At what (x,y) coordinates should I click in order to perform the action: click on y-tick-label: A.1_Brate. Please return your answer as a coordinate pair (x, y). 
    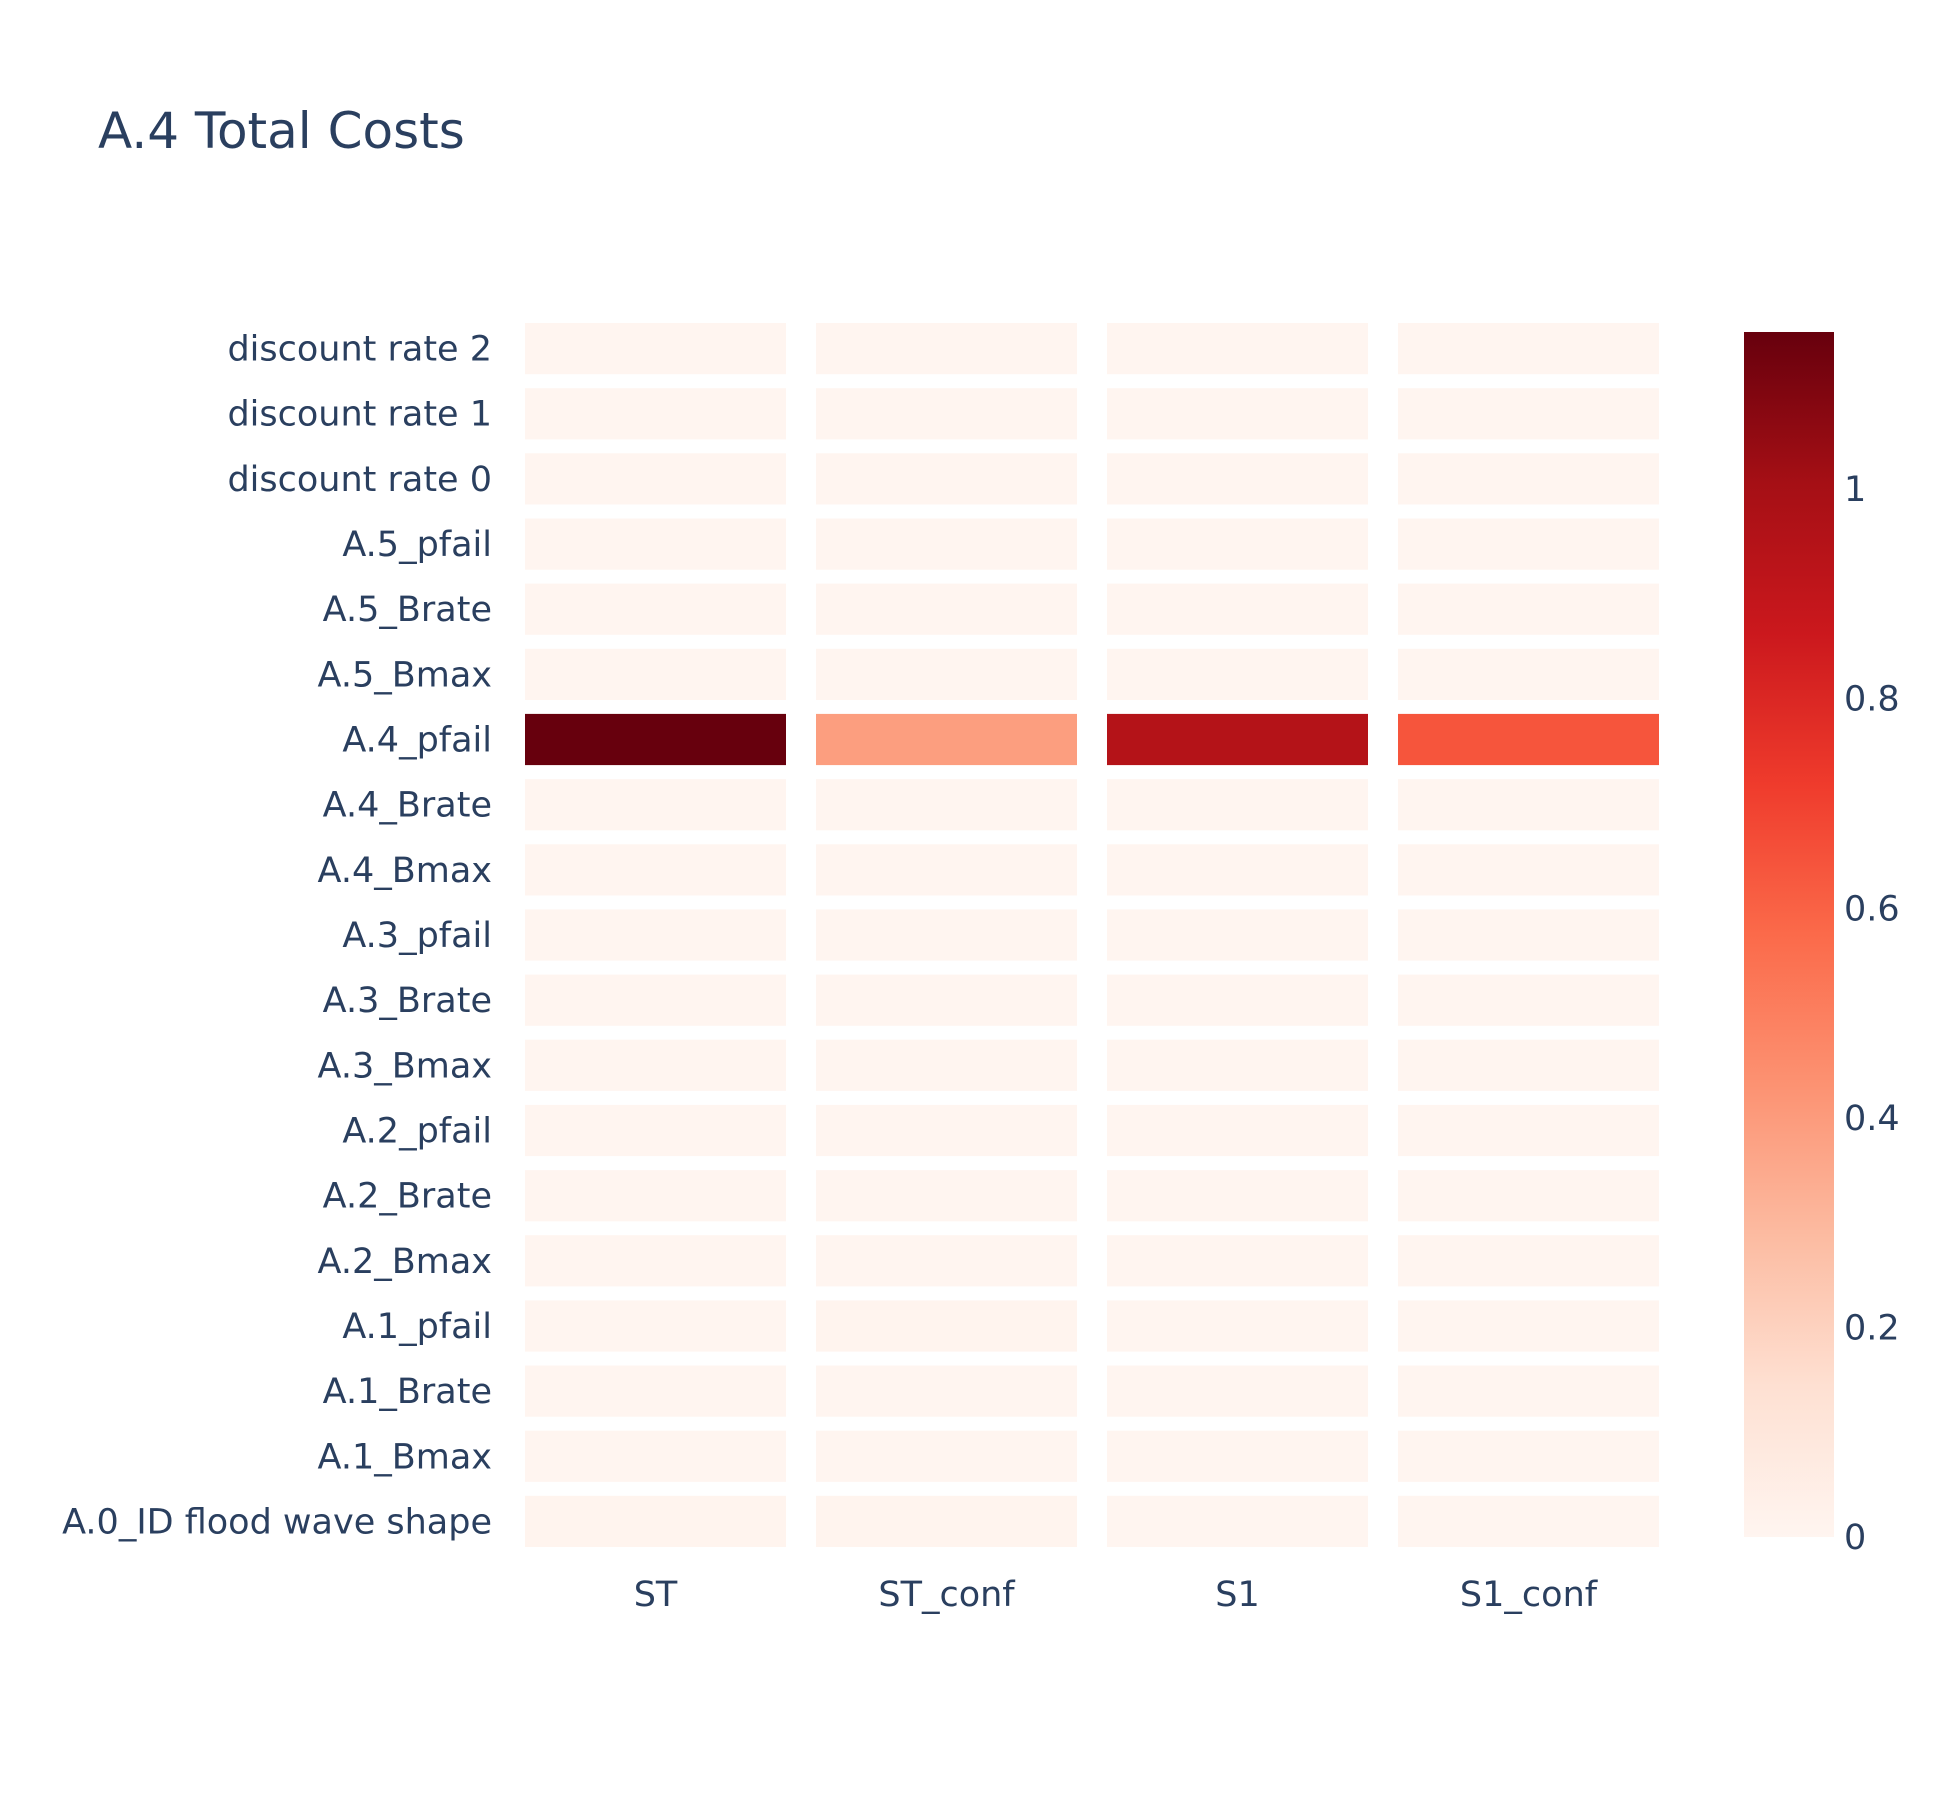
    Looking at the image, I should click on (407, 1392).